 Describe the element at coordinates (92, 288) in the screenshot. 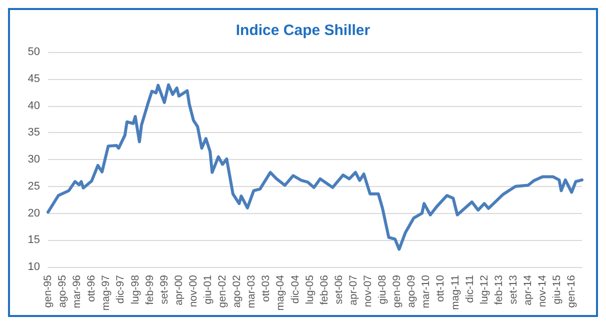

I see `x-tick-label: ott-96` at that location.